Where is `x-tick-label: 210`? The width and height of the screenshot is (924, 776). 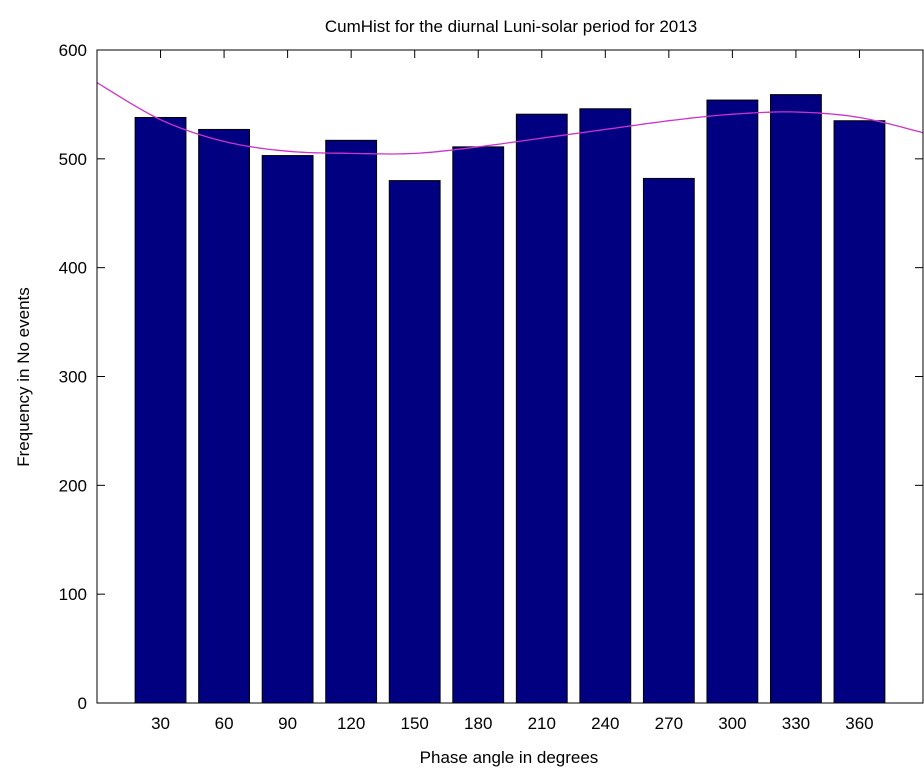 x-tick-label: 210 is located at coordinates (542, 723).